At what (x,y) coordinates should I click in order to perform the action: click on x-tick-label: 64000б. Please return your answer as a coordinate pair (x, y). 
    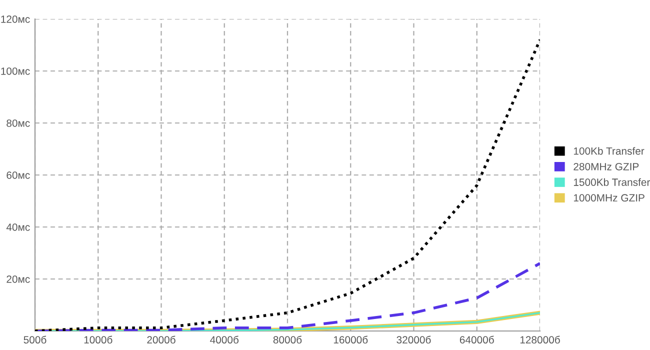
    Looking at the image, I should click on (477, 340).